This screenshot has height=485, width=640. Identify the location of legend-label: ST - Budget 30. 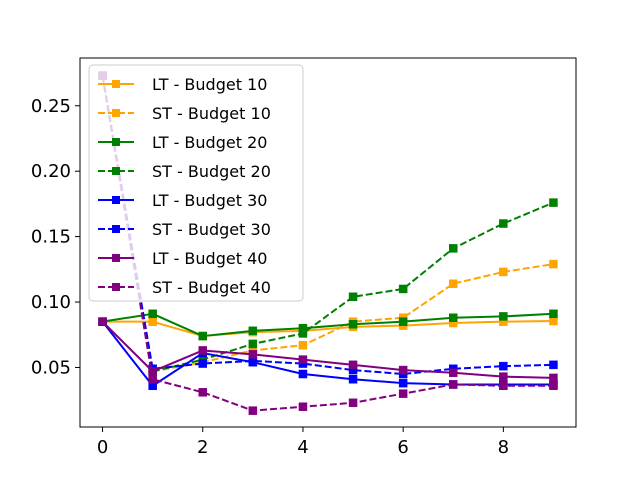
(211, 229).